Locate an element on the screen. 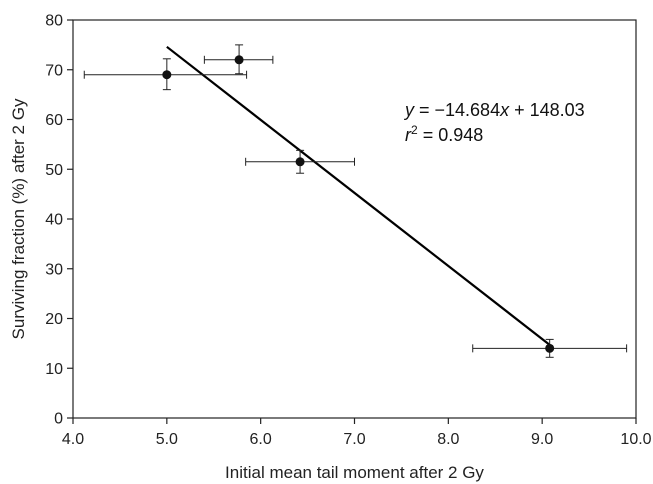  x-axis-title: Initial mean tail moment after 2 Gy is located at coordinates (354, 472).